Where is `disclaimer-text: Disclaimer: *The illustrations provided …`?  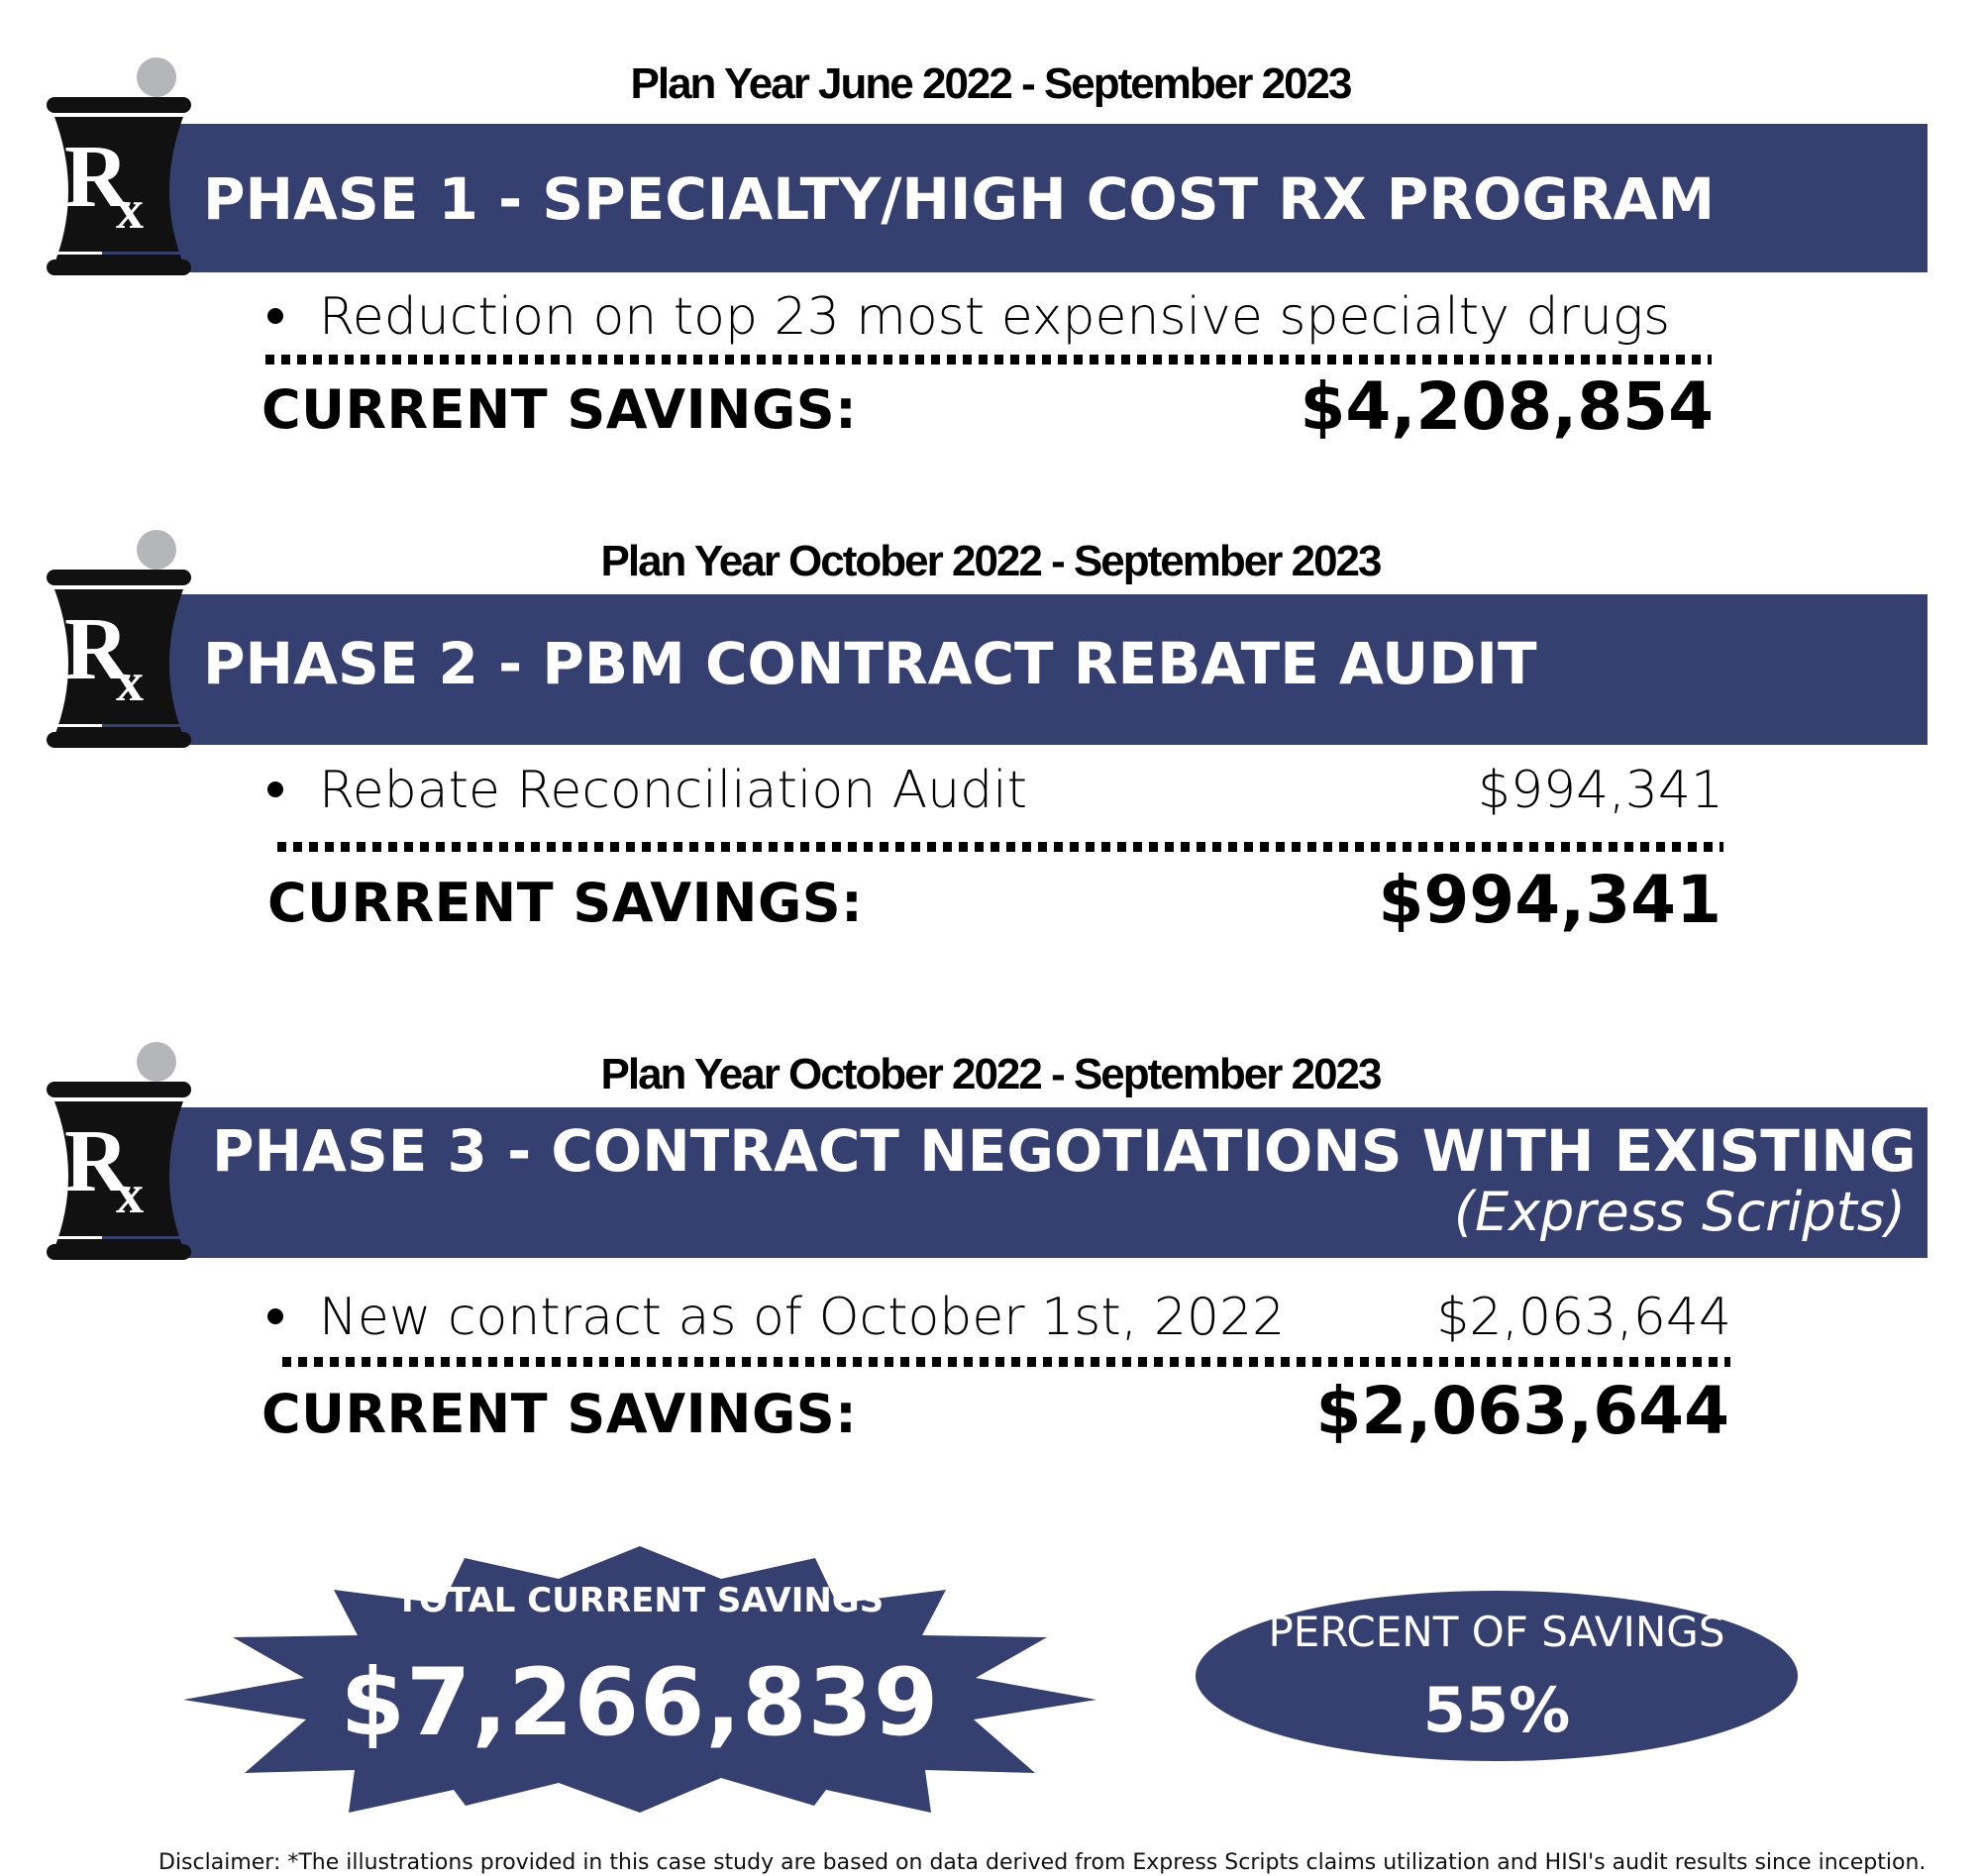 disclaimer-text: Disclaimer: *The illustrations provided … is located at coordinates (1042, 1862).